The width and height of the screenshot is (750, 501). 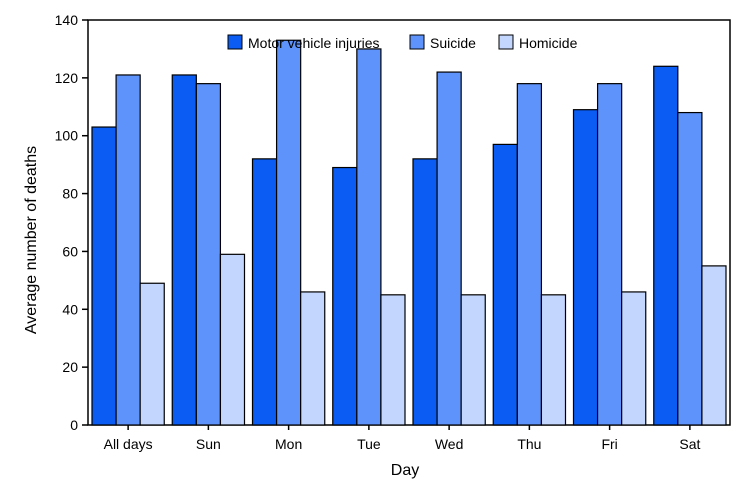 I want to click on x-tick-label: All days, so click(x=128, y=444).